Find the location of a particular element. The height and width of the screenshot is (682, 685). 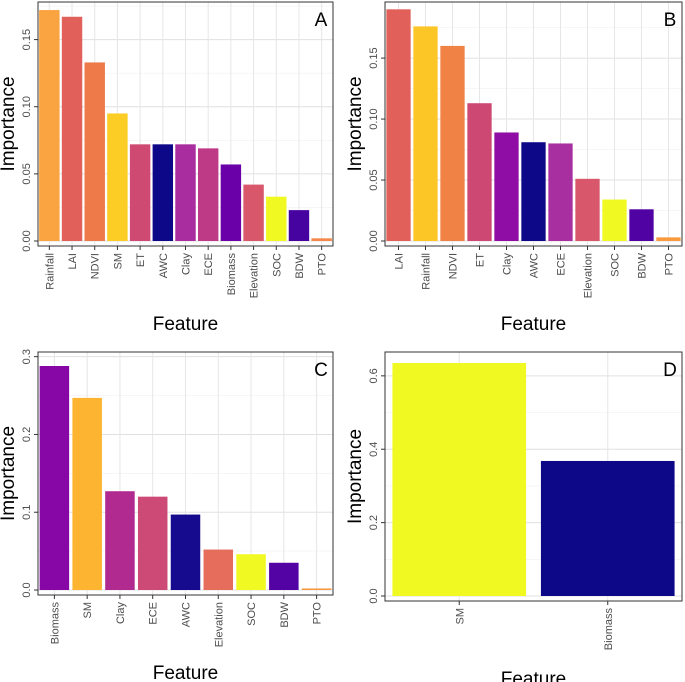

y-tick-label: 0.6 is located at coordinates (374, 375).